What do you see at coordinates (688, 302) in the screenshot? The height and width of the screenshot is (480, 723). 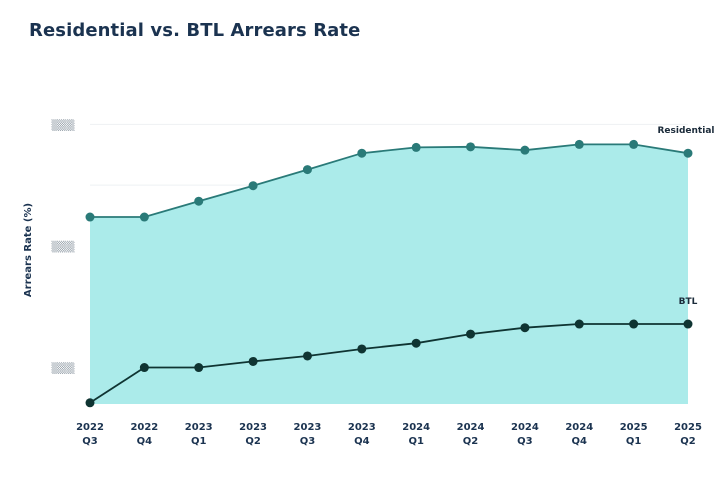 I see `series-label-btl: BTL` at bounding box center [688, 302].